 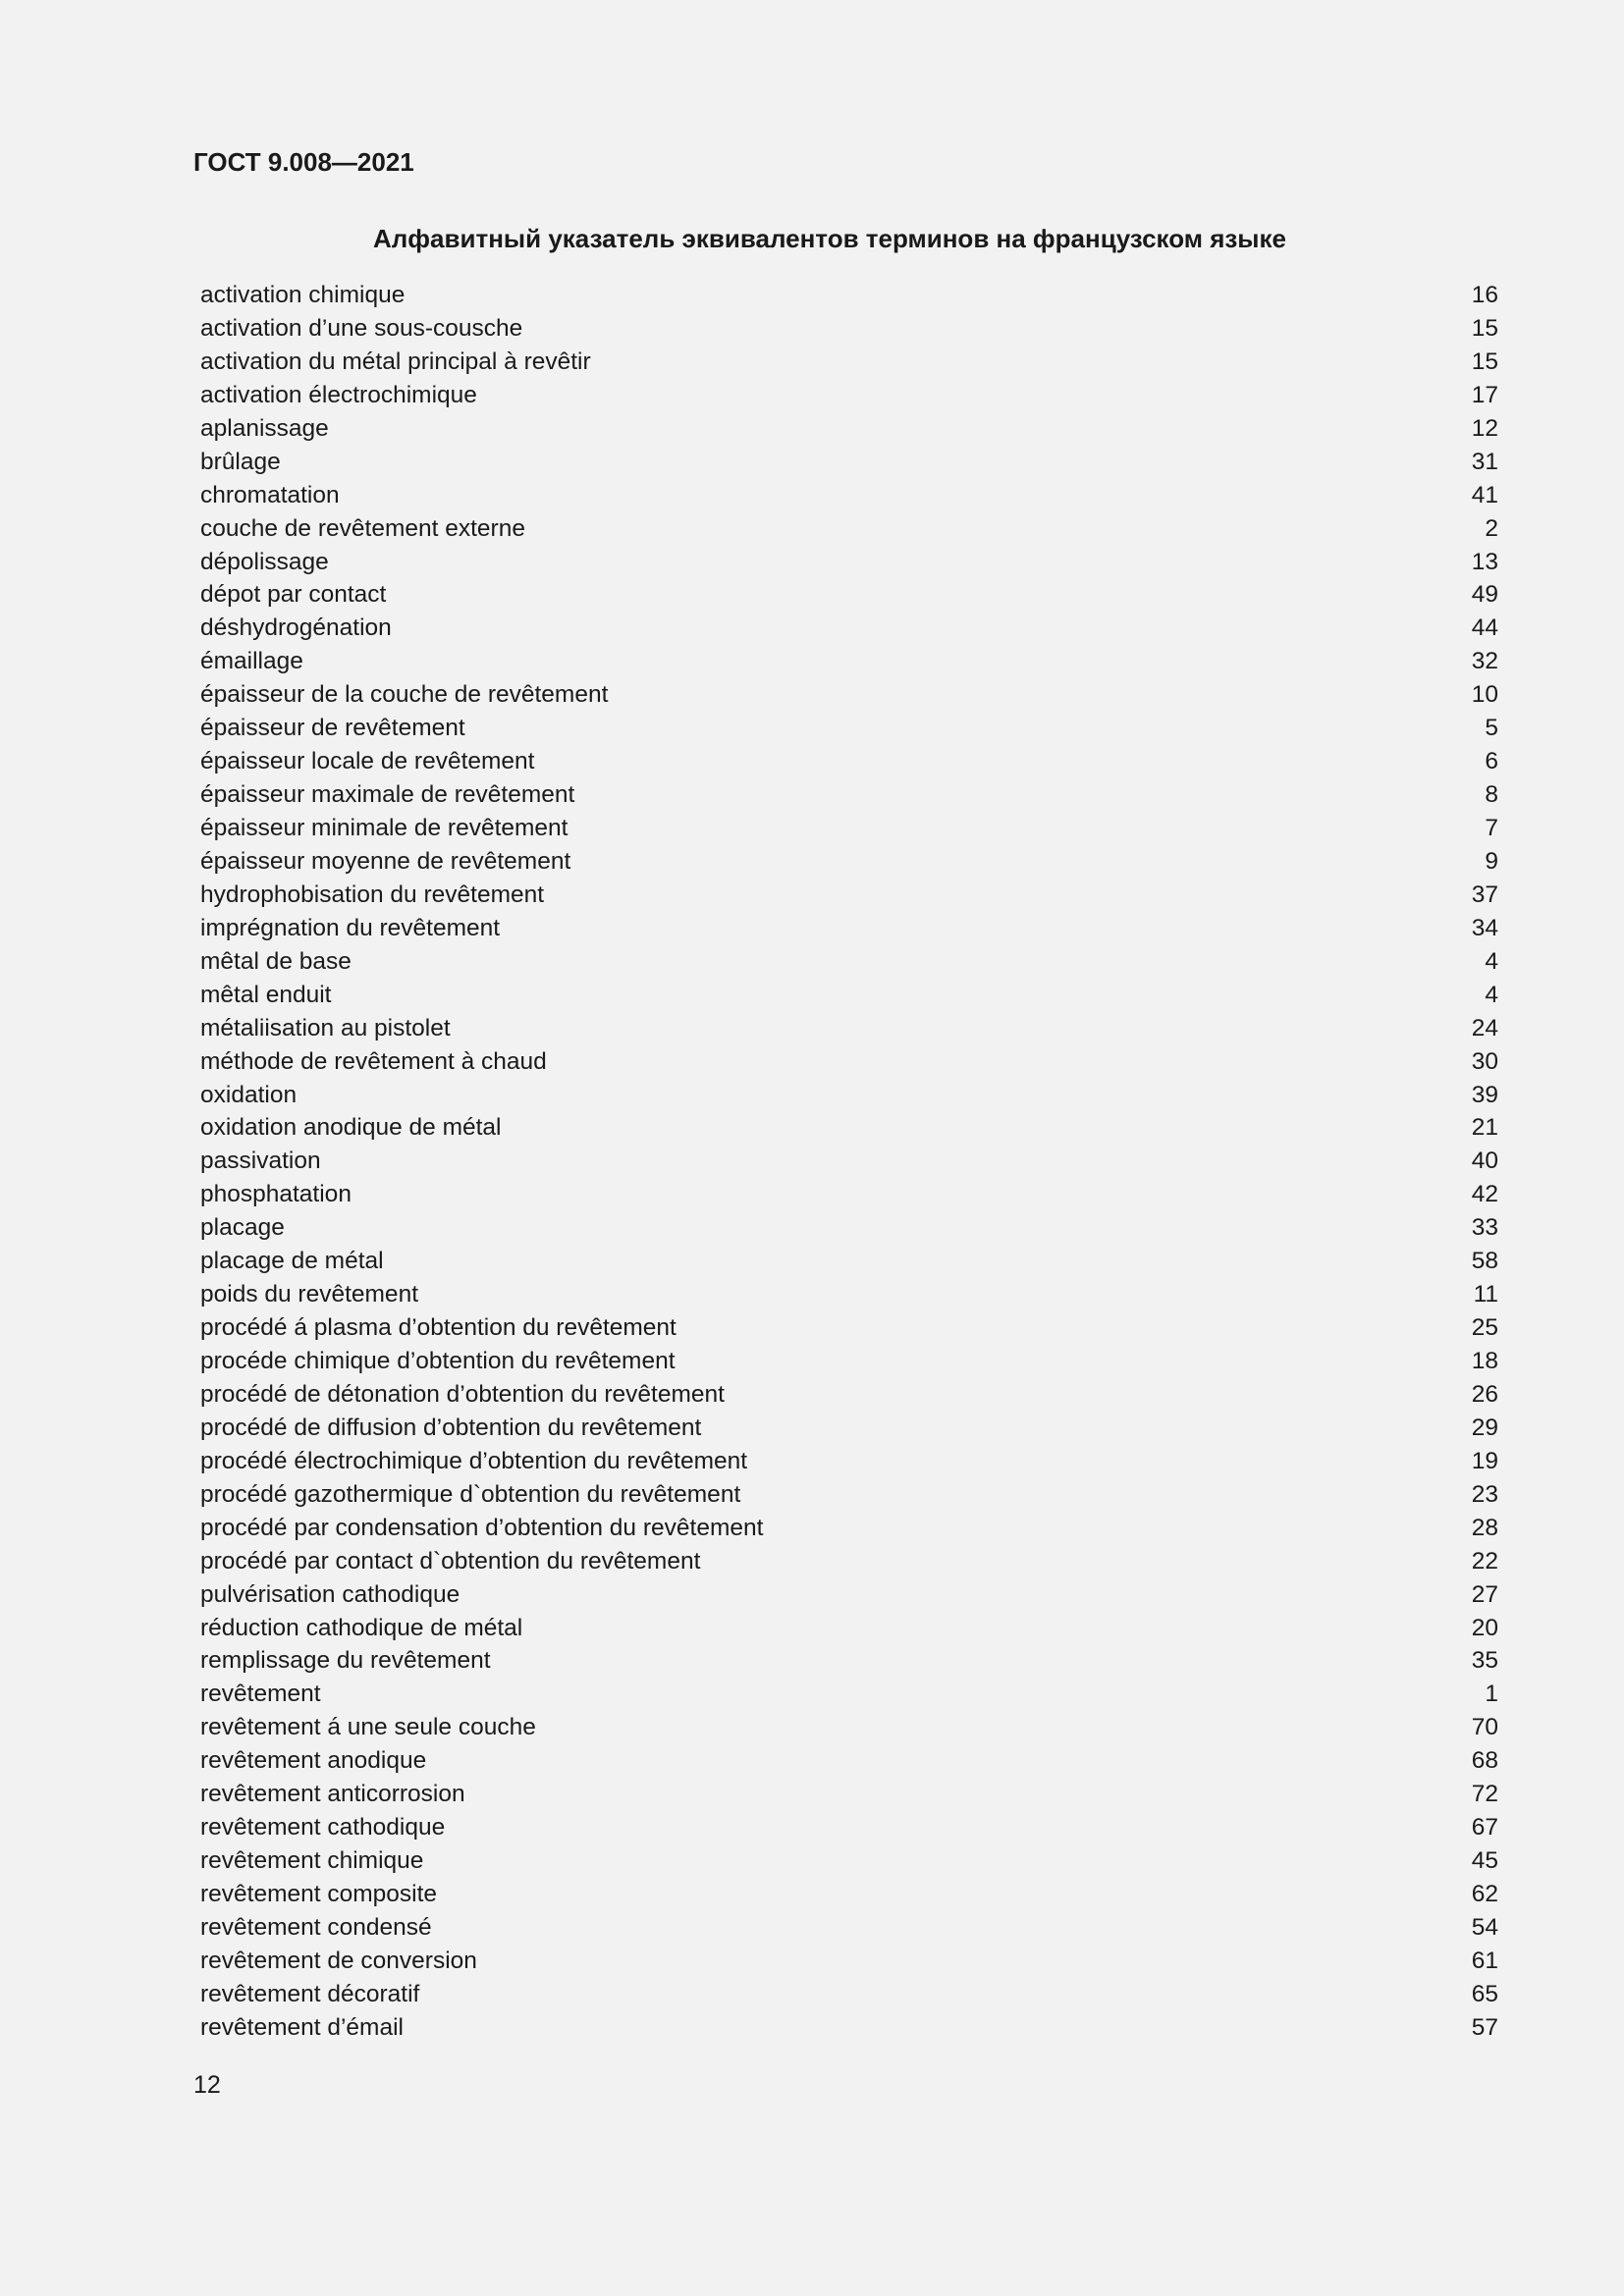 What do you see at coordinates (387, 795) in the screenshot?
I see `entry-term: épaisseur maximale de revêtement` at bounding box center [387, 795].